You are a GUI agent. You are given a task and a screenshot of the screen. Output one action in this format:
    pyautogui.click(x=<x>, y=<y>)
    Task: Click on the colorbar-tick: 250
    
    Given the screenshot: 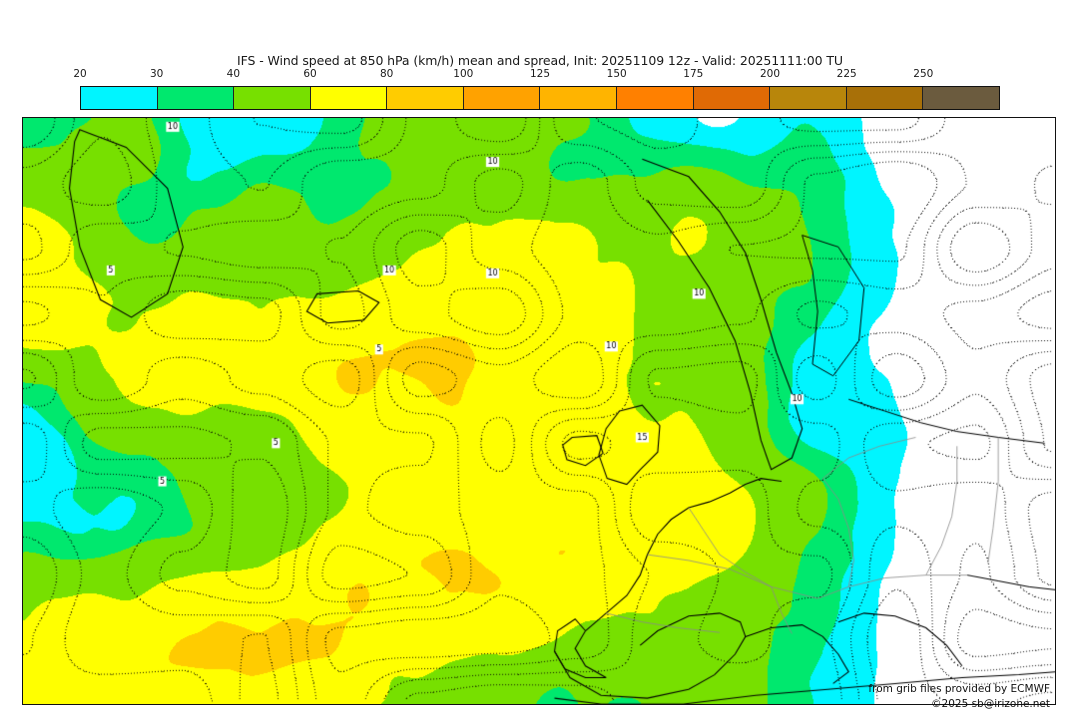 What is the action you would take?
    pyautogui.click(x=923, y=74)
    